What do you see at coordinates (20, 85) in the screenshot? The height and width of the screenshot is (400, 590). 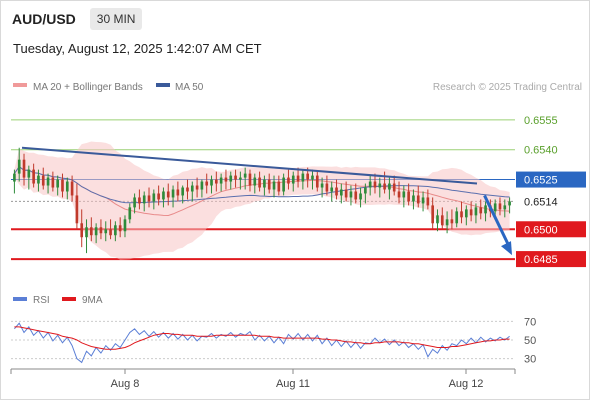 I see `ma20-legend-swatch` at bounding box center [20, 85].